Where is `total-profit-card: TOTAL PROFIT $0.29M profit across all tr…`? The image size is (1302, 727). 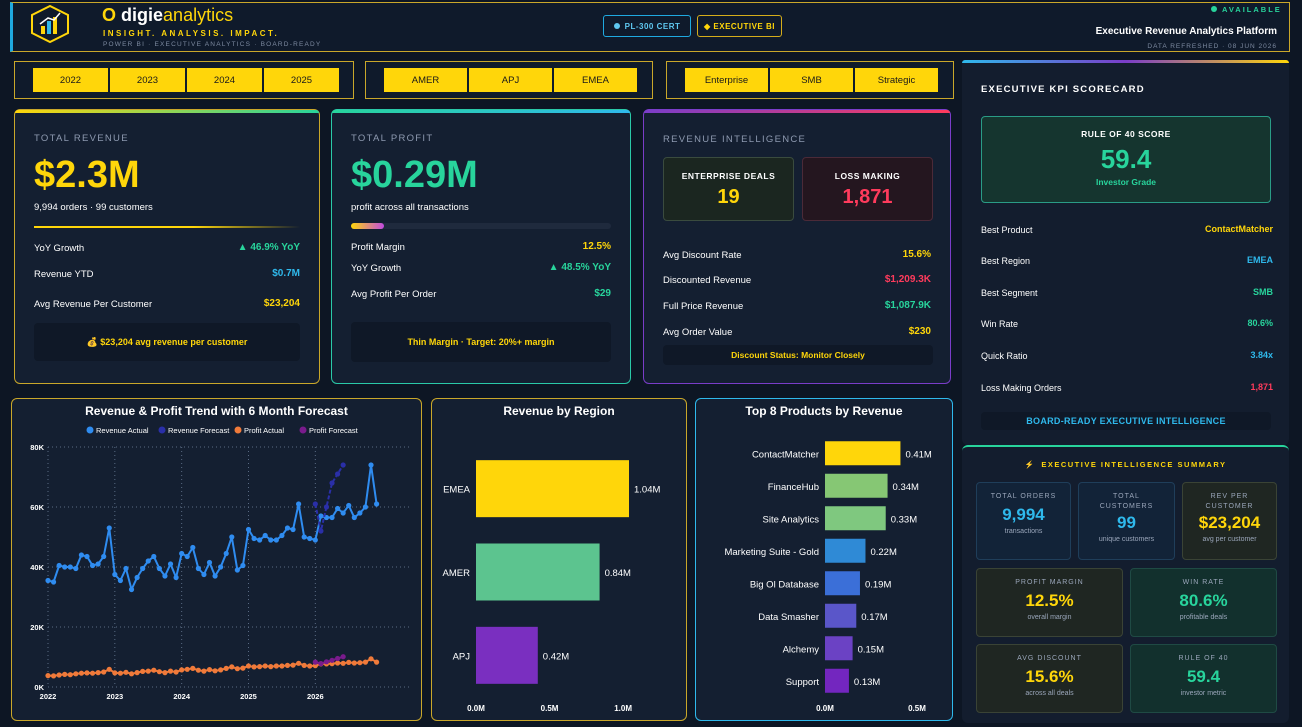
total-profit-card: TOTAL PROFIT $0.29M profit across all tr… is located at coordinates (481, 246).